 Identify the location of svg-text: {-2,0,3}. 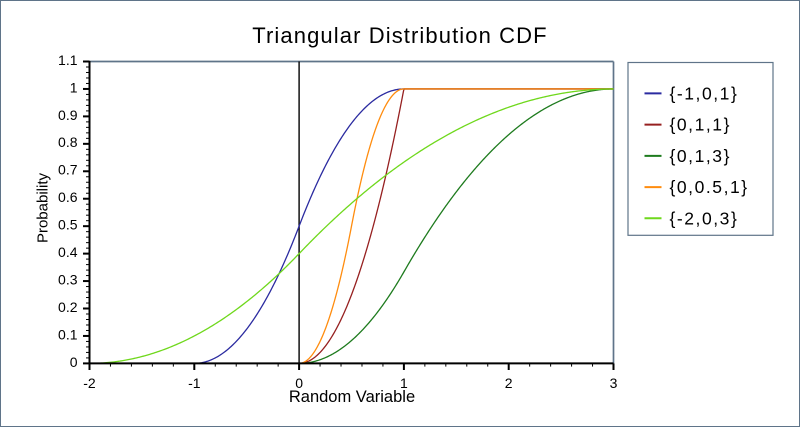
(704, 218).